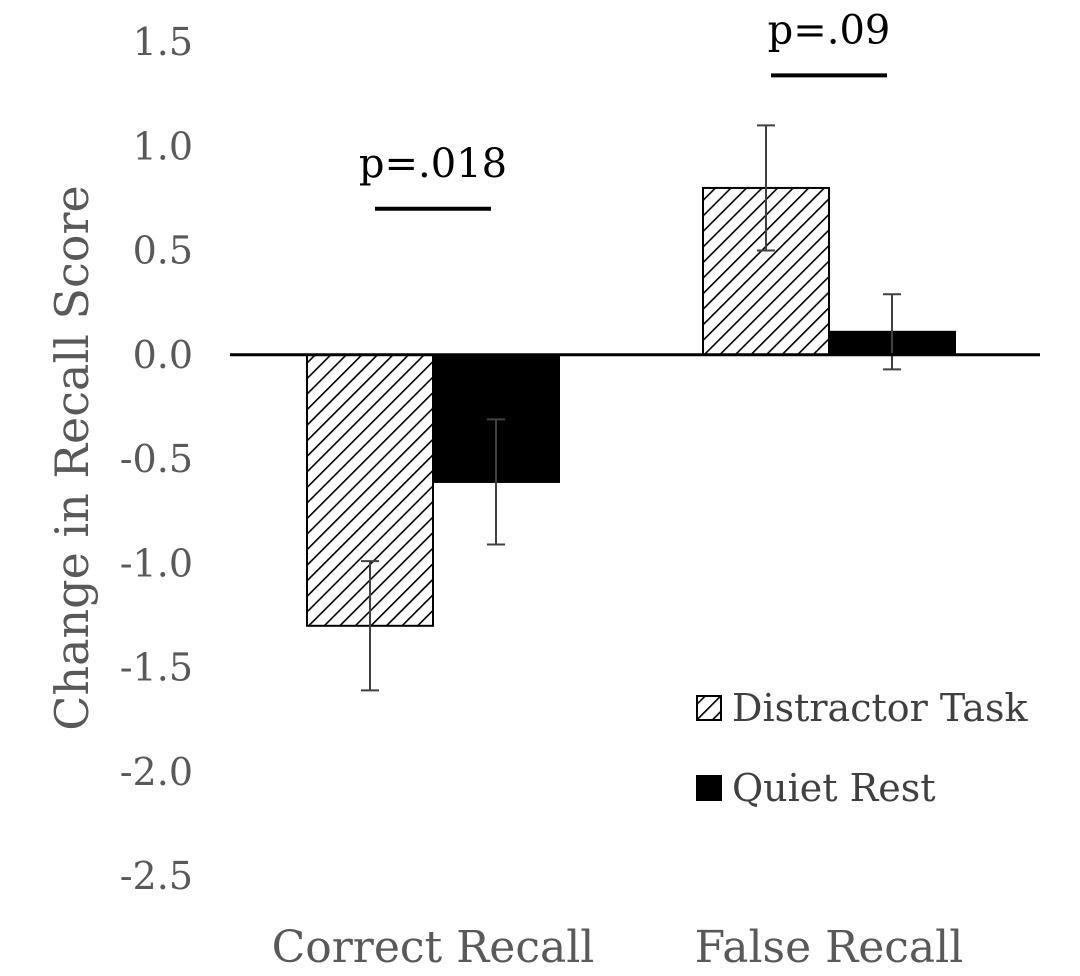 The height and width of the screenshot is (976, 1080). What do you see at coordinates (433, 164) in the screenshot?
I see `p-value-label: p=.018` at bounding box center [433, 164].